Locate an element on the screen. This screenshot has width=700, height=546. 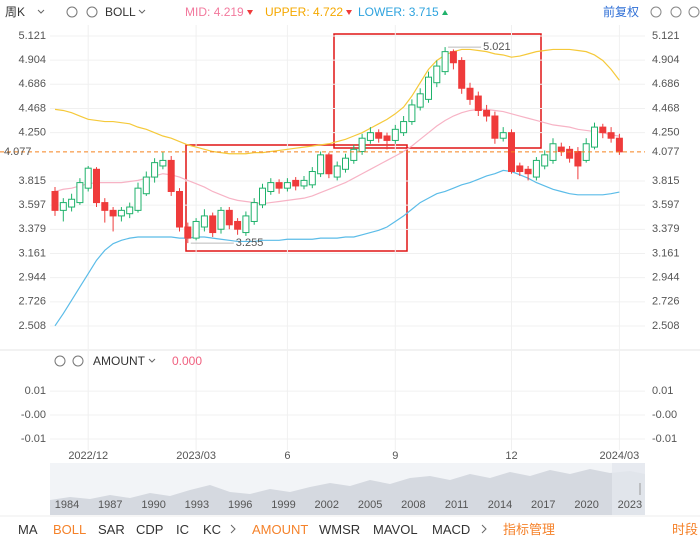
zoom-in-icon is located at coordinates (694, 12).